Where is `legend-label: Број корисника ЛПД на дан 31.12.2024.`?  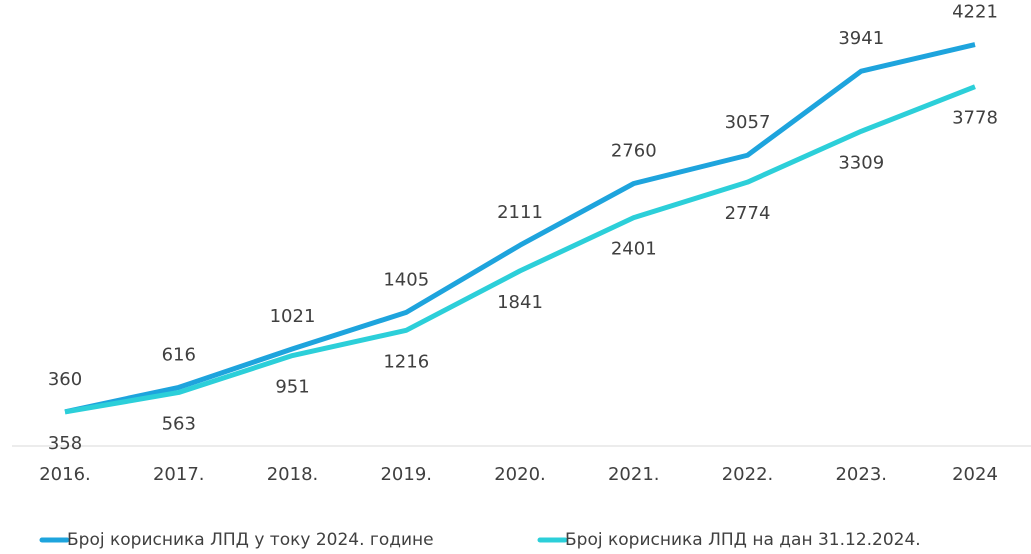 legend-label: Број корисника ЛПД на дан 31.12.2024. is located at coordinates (743, 540).